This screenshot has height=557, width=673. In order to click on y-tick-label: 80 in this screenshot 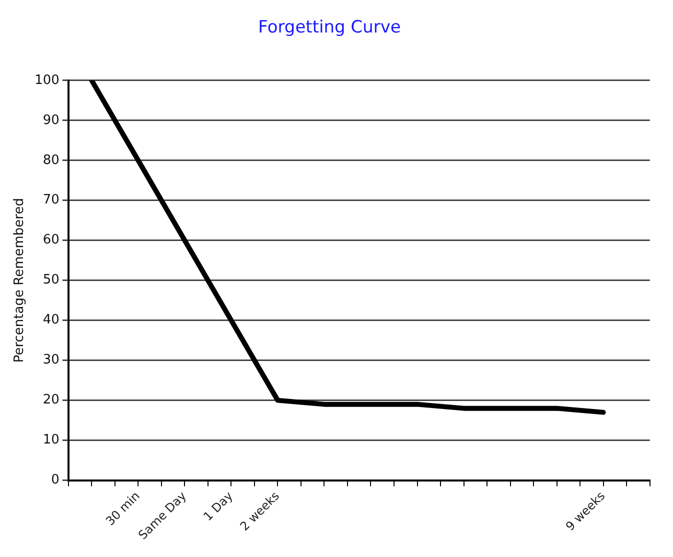, I will do `click(51, 160)`.